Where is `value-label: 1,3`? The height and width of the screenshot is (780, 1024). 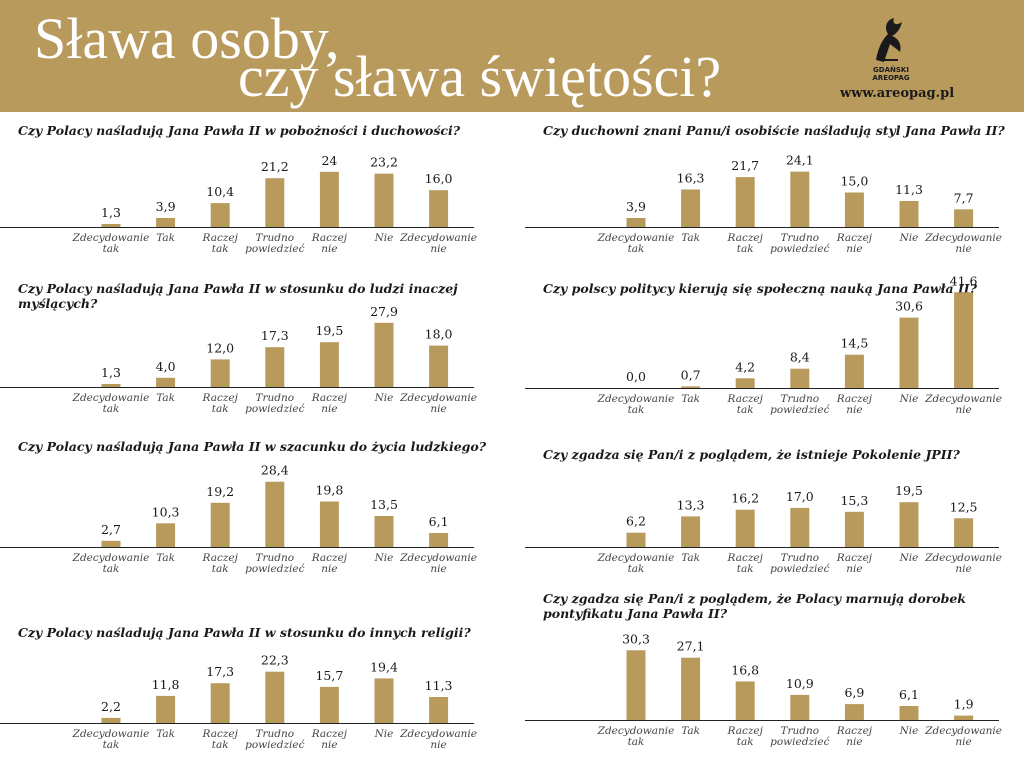 value-label: 1,3 is located at coordinates (111, 372).